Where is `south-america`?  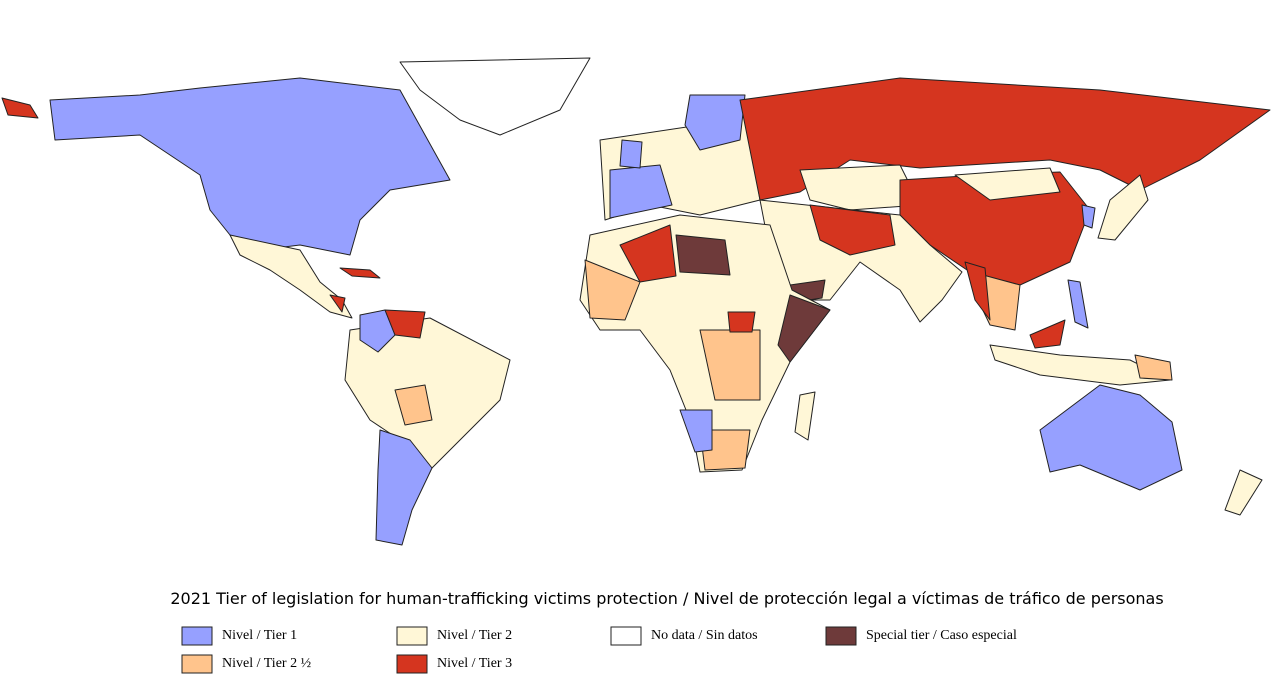 south-america is located at coordinates (427, 394).